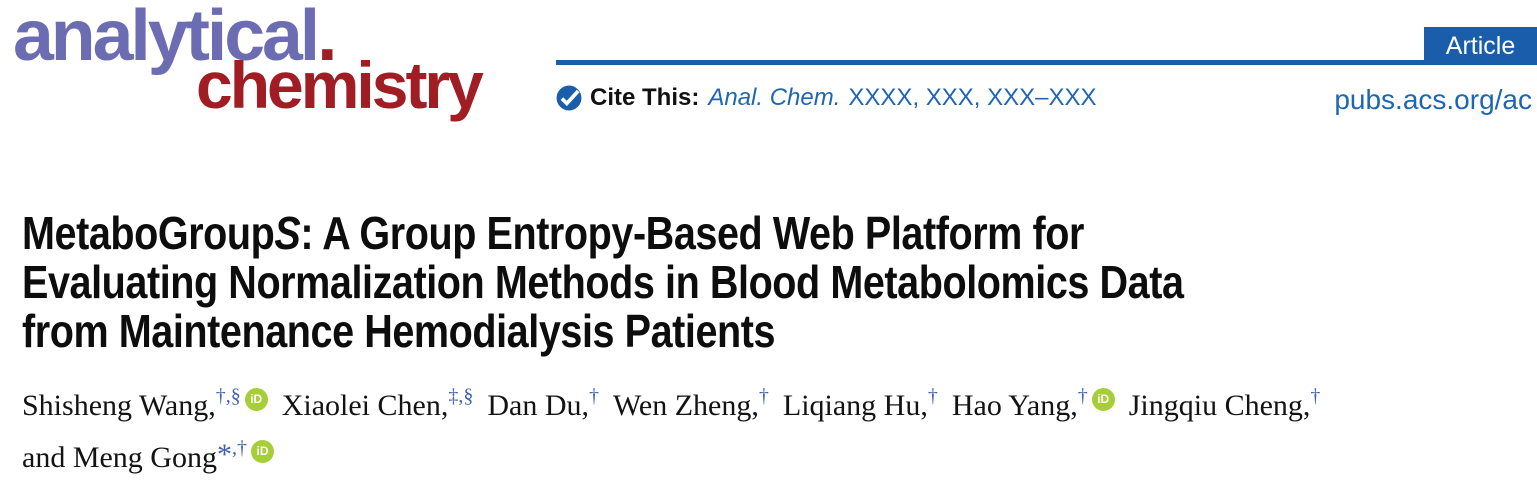 This screenshot has height=487, width=1537. Describe the element at coordinates (327, 38) in the screenshot. I see `logo-period: .` at that location.